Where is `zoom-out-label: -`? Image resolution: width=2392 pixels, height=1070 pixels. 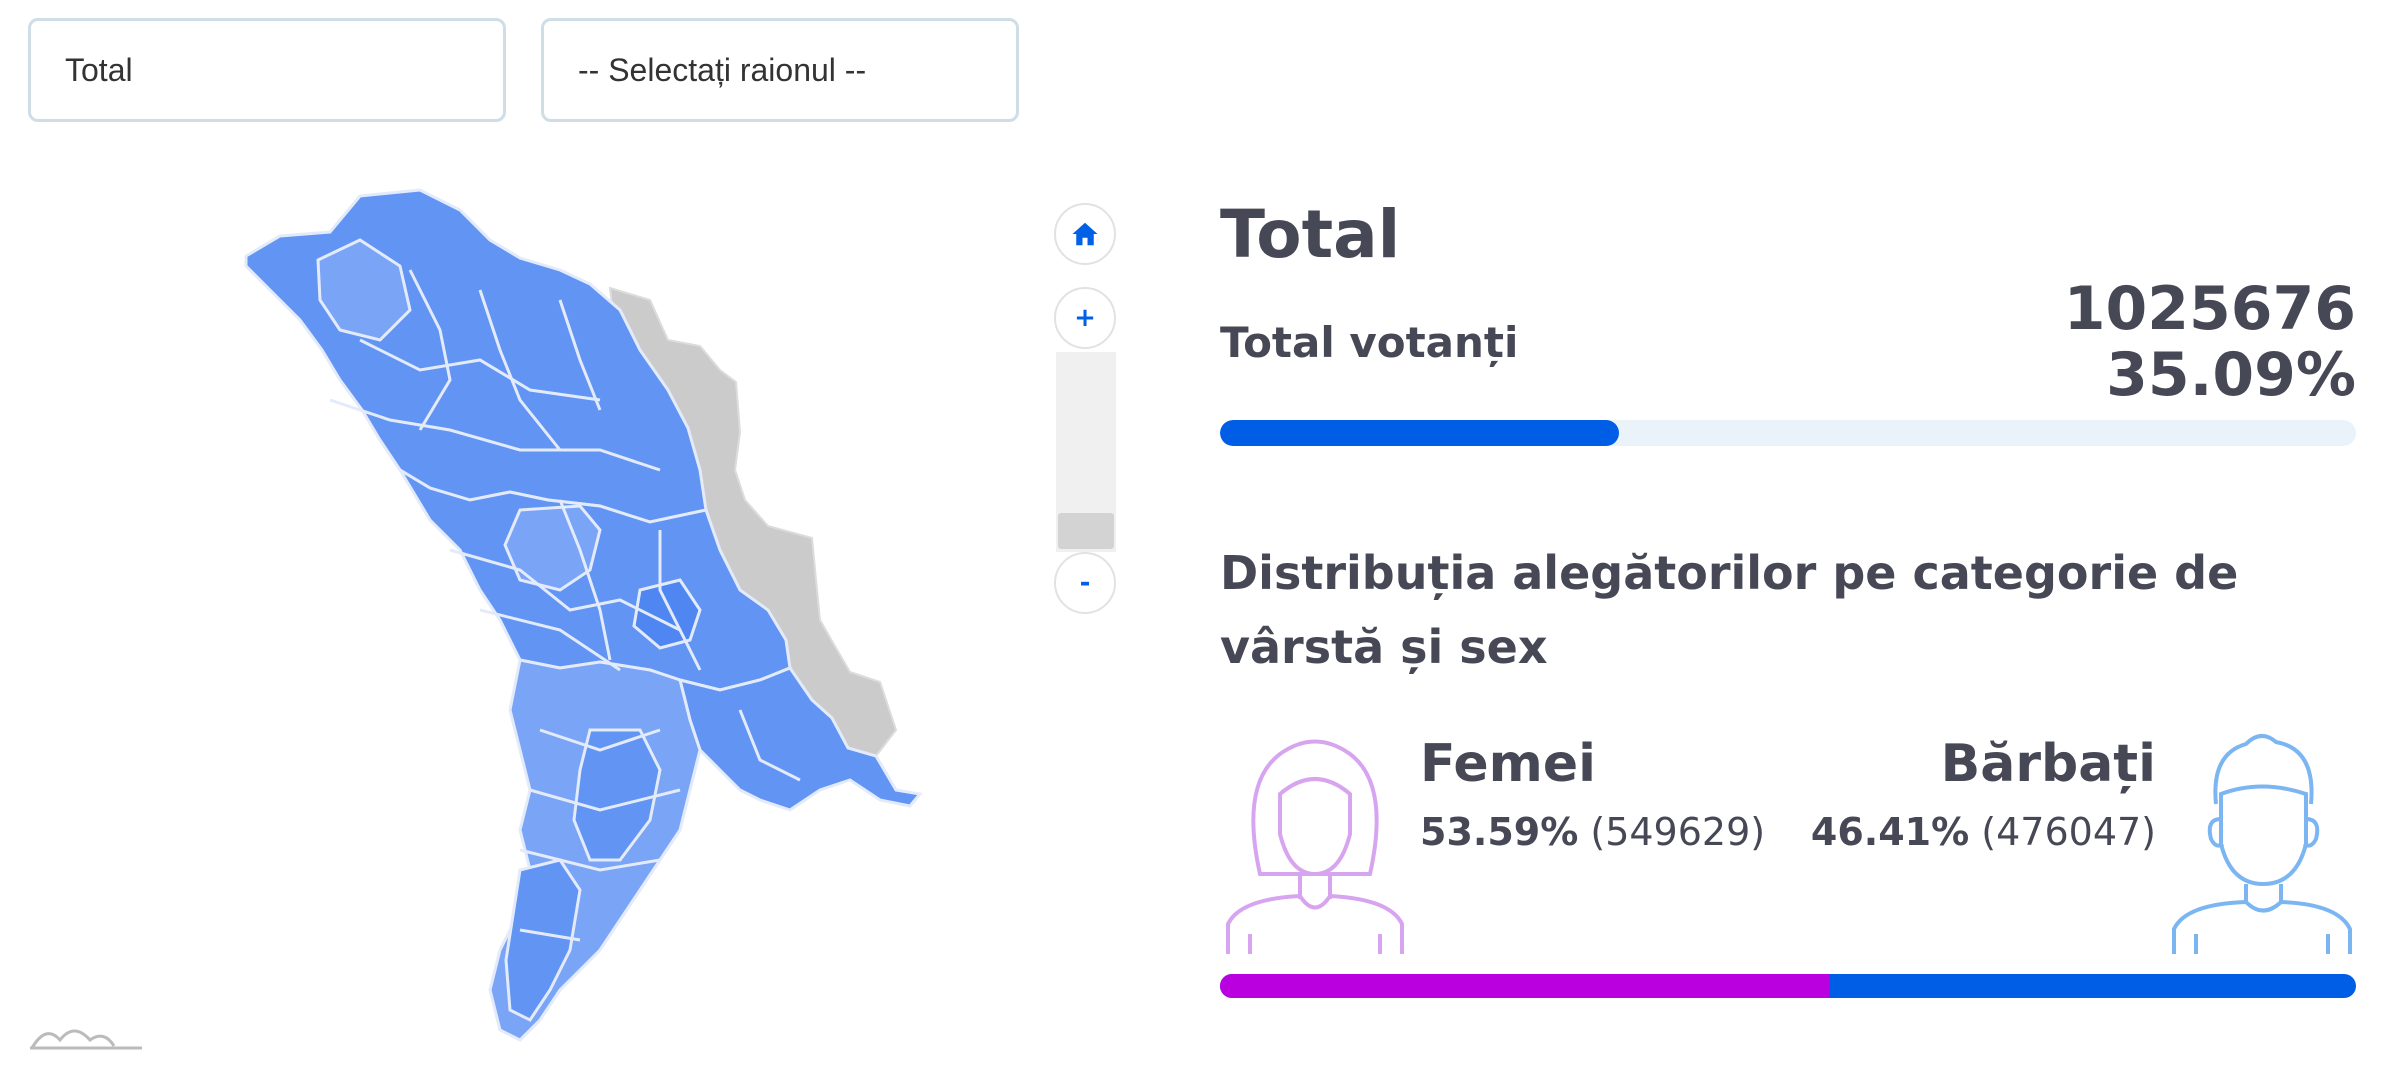 zoom-out-label: - is located at coordinates (1085, 583).